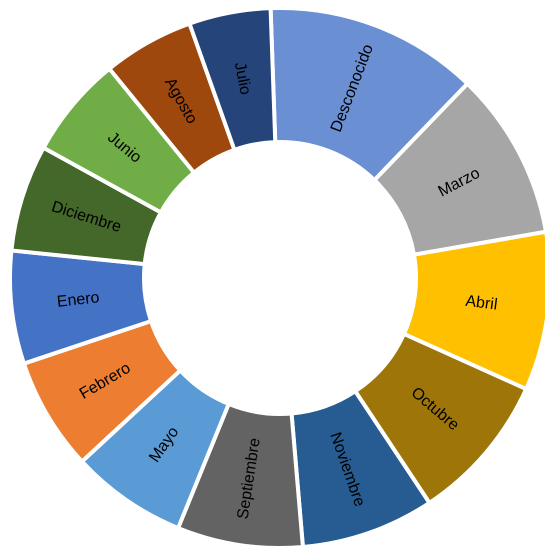 This screenshot has width=545, height=550. I want to click on slice-marzo, so click(458, 169).